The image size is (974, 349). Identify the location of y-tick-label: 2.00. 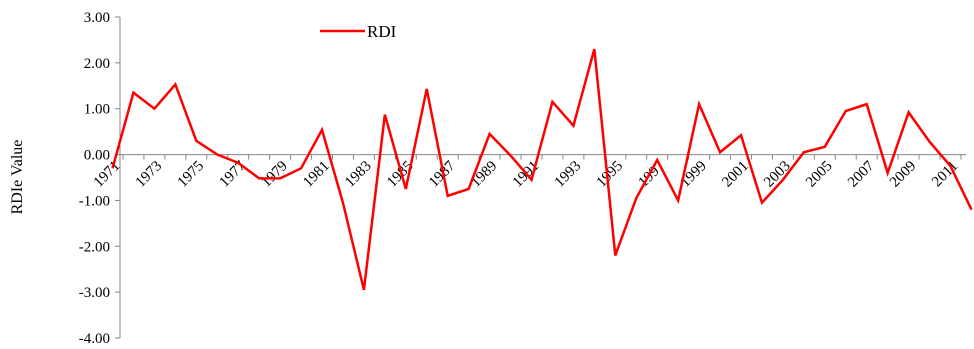
(97, 64).